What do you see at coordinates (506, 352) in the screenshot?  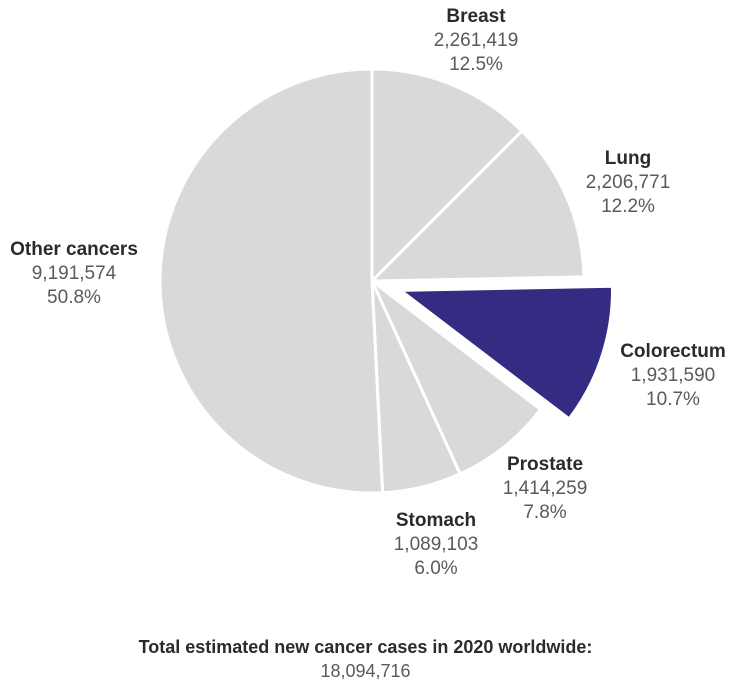 I see `pie-slice-colorectum` at bounding box center [506, 352].